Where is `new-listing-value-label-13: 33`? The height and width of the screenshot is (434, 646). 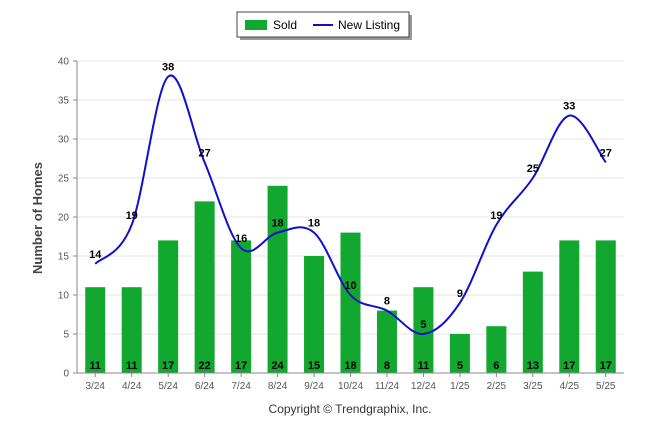
new-listing-value-label-13: 33 is located at coordinates (569, 107).